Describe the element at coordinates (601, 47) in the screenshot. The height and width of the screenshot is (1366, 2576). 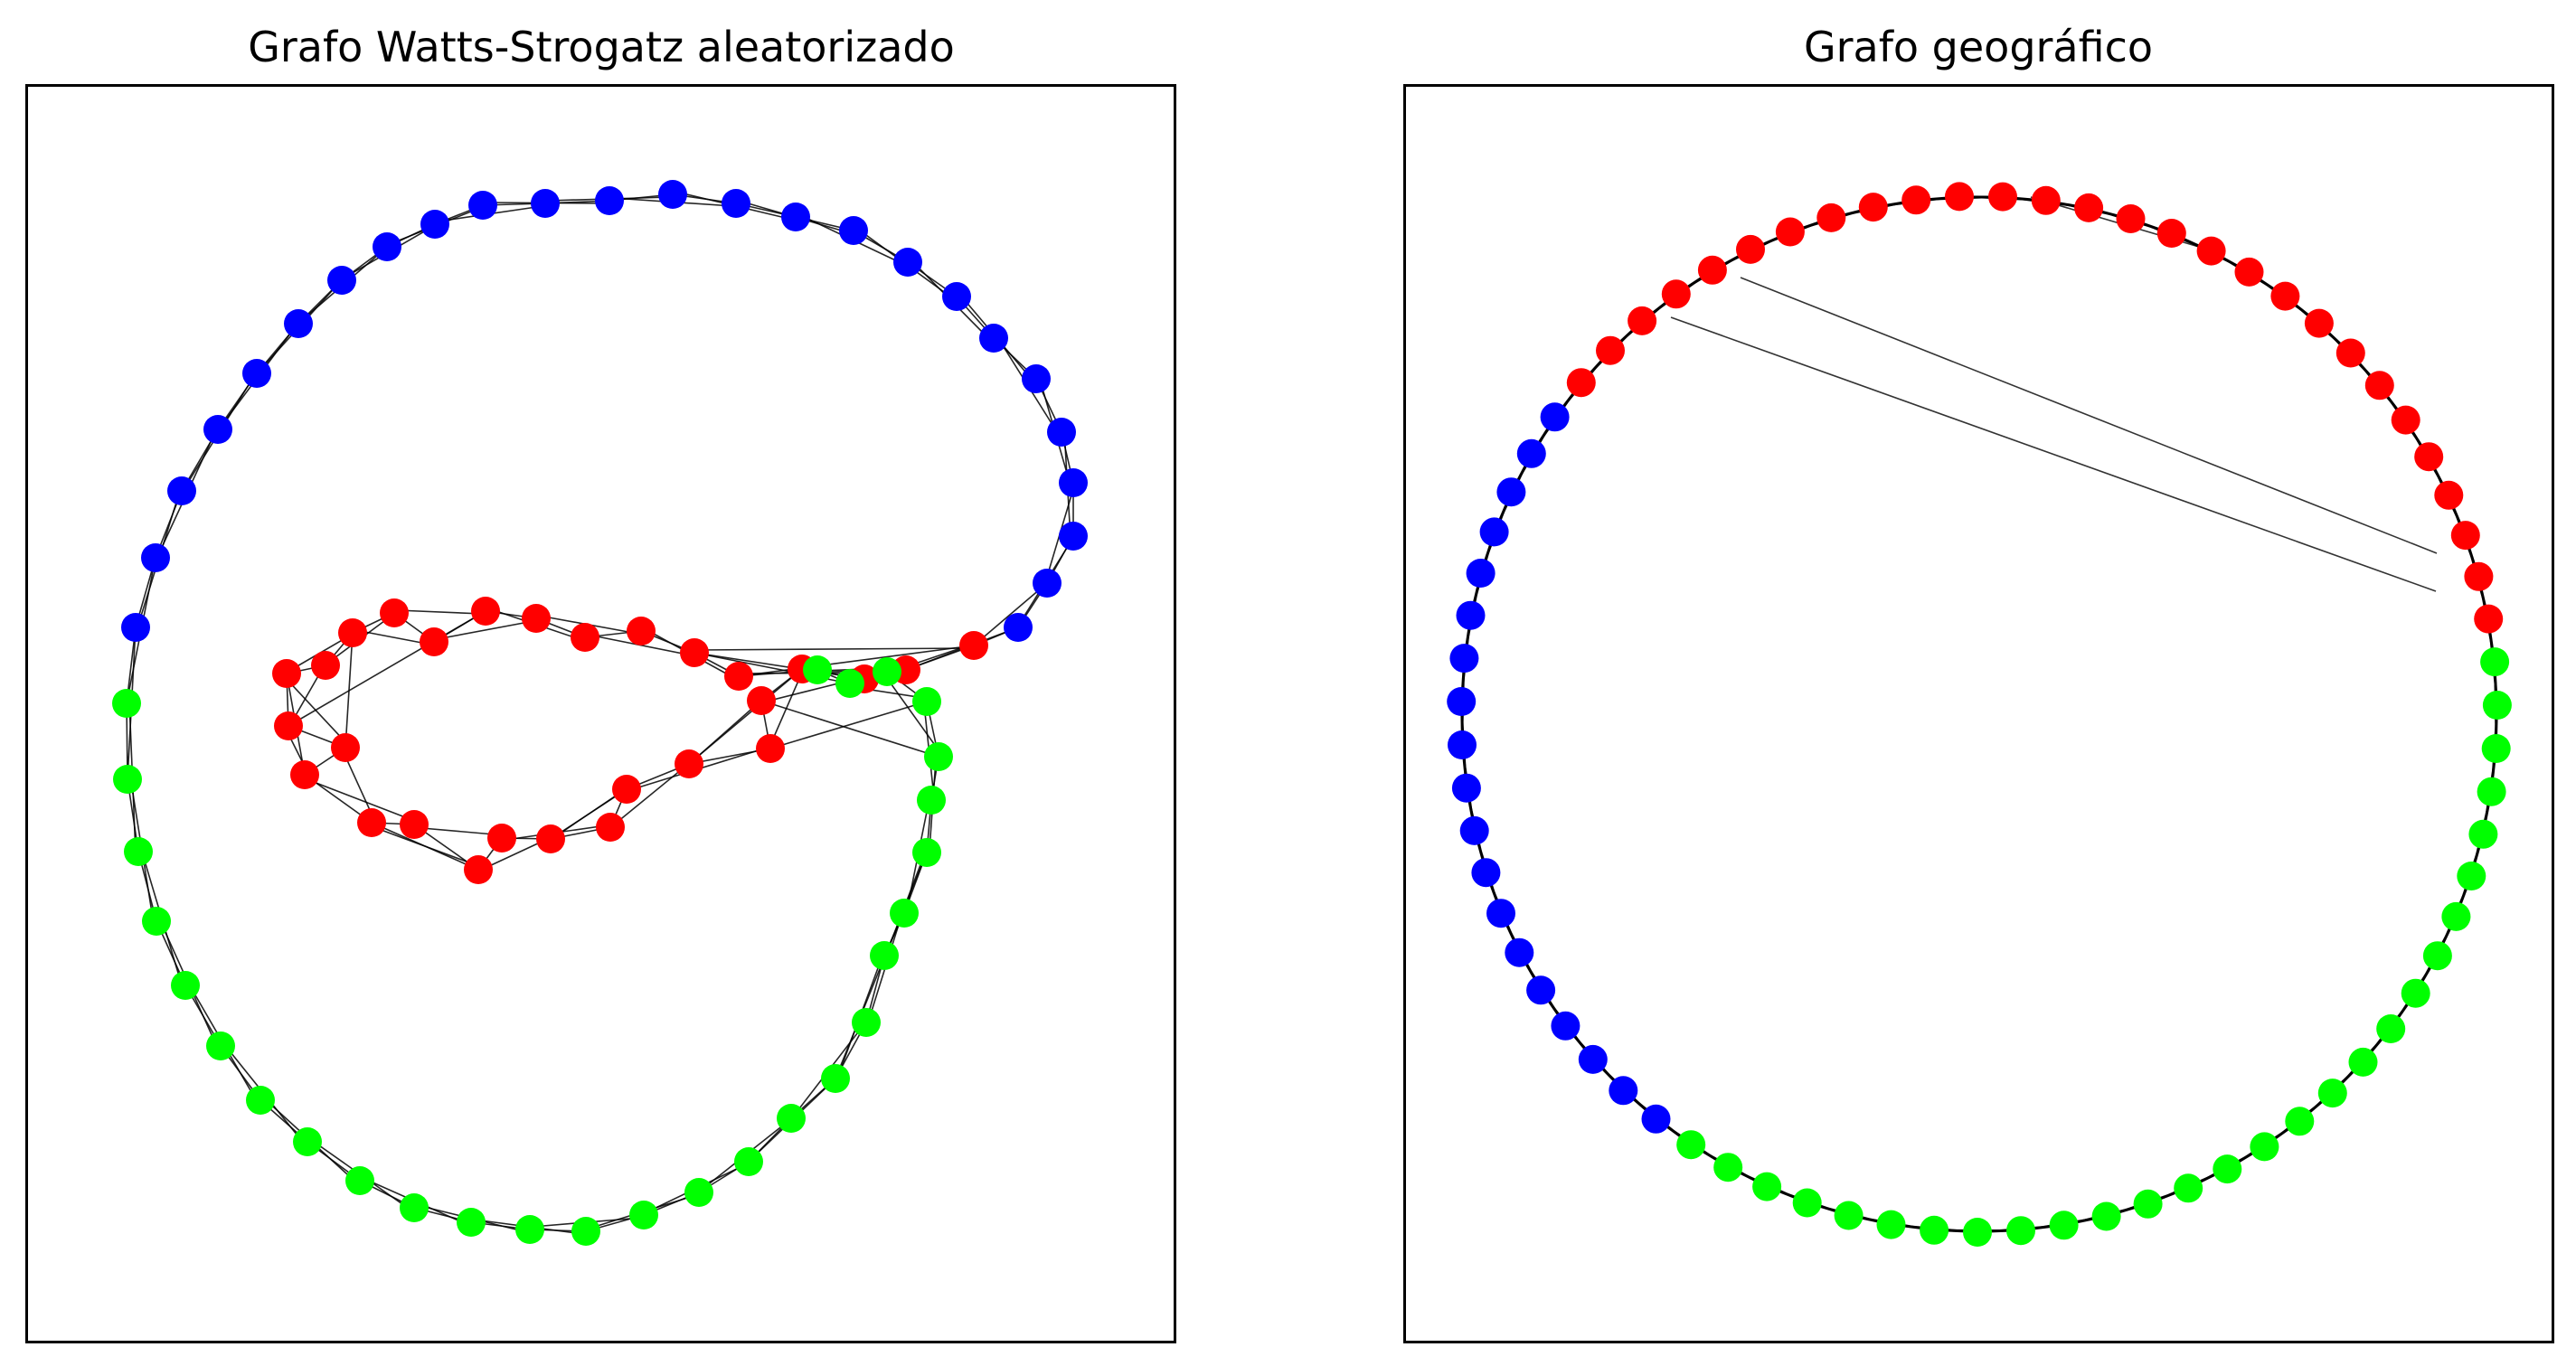
I see `left-panel-title: Grafo Watts-Strogatz aleatorizado` at that location.